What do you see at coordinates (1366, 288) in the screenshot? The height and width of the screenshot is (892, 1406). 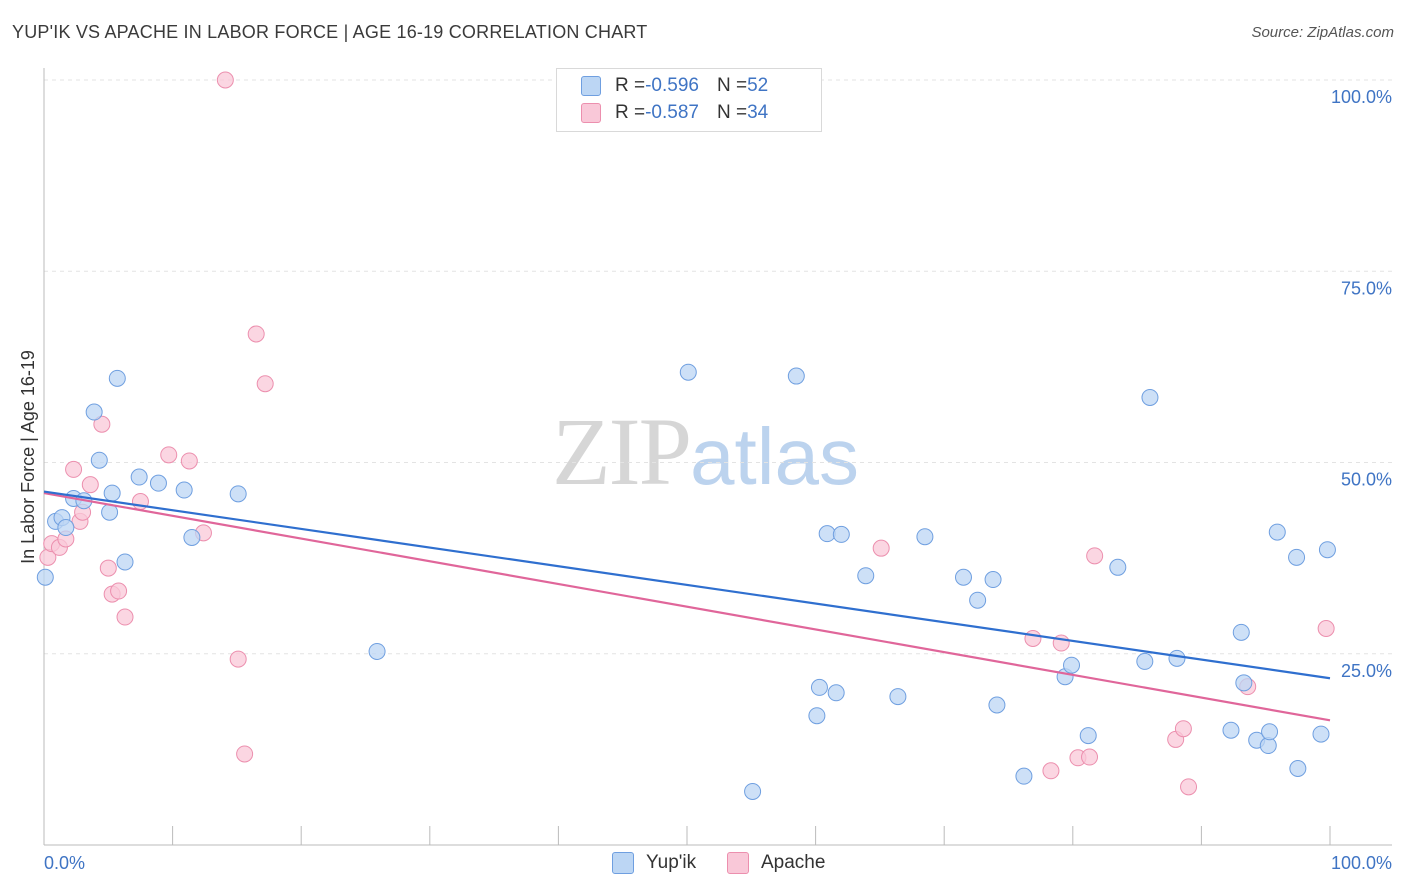 I see `y-tick-label: 75.0%` at bounding box center [1366, 288].